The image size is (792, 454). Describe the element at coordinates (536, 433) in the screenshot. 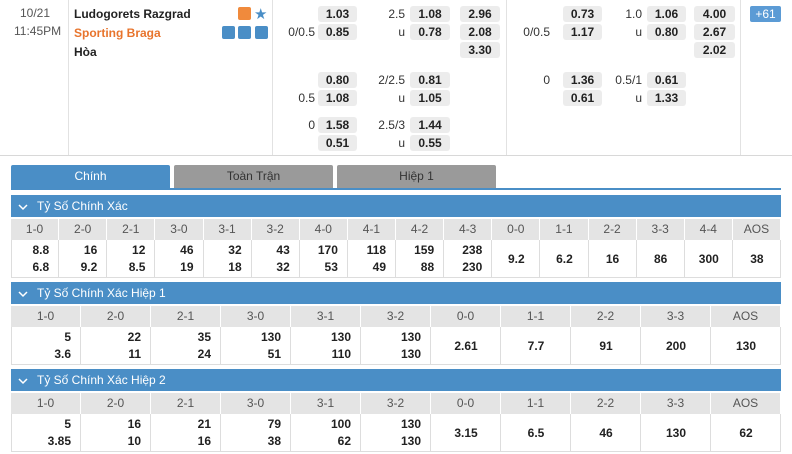

I see `score-odds: 6.5` at that location.